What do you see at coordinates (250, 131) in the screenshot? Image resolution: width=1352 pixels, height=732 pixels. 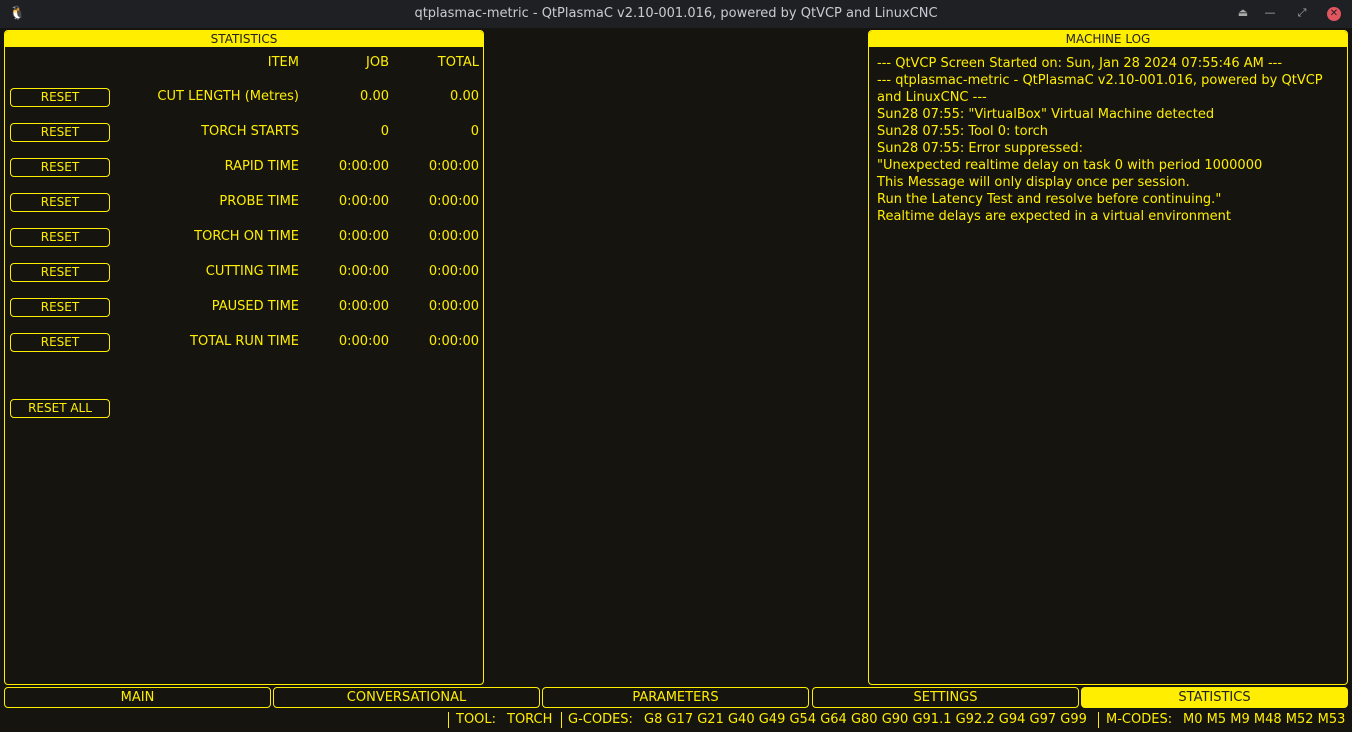 I see `stat-item-label: TORCH STARTS` at bounding box center [250, 131].